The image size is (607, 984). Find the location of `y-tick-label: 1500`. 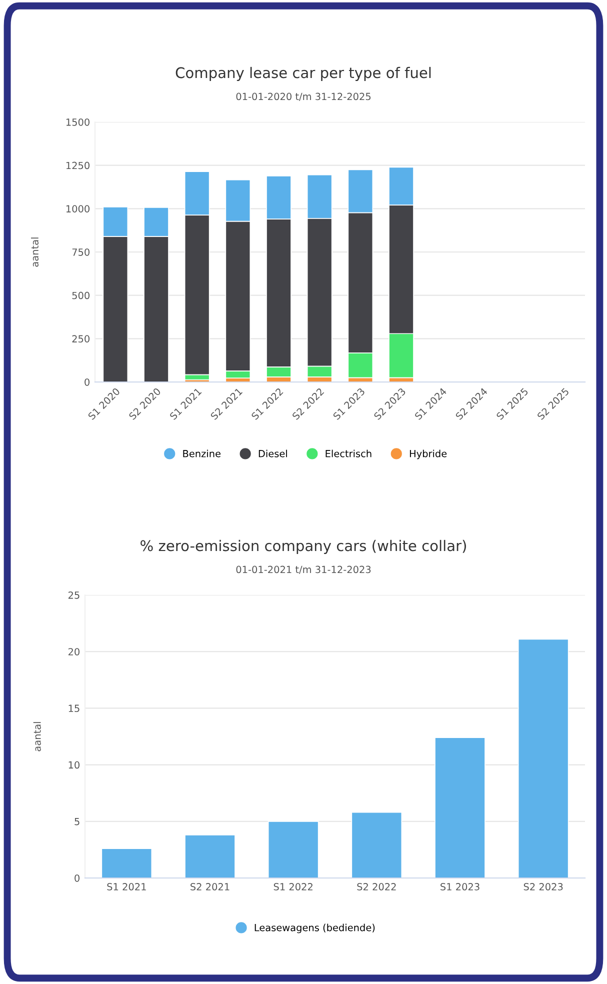

y-tick-label: 1500 is located at coordinates (78, 122).